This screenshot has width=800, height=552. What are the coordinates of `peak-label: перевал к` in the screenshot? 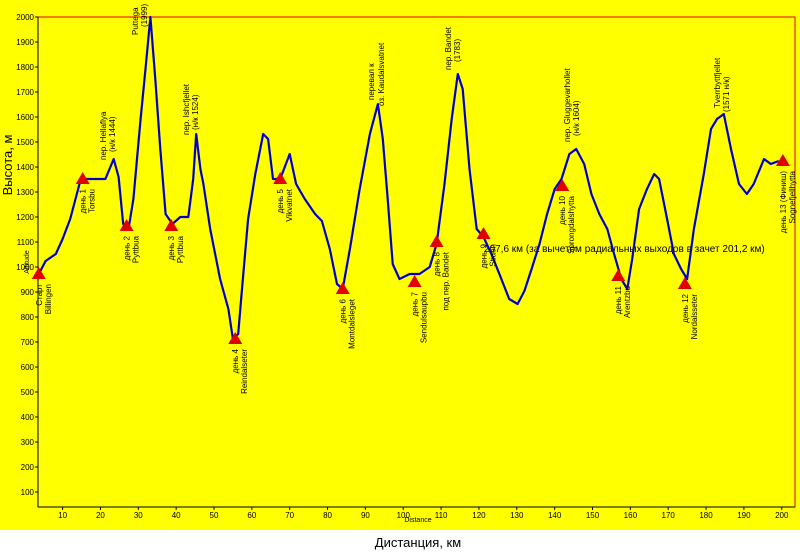 It's located at (371, 81).